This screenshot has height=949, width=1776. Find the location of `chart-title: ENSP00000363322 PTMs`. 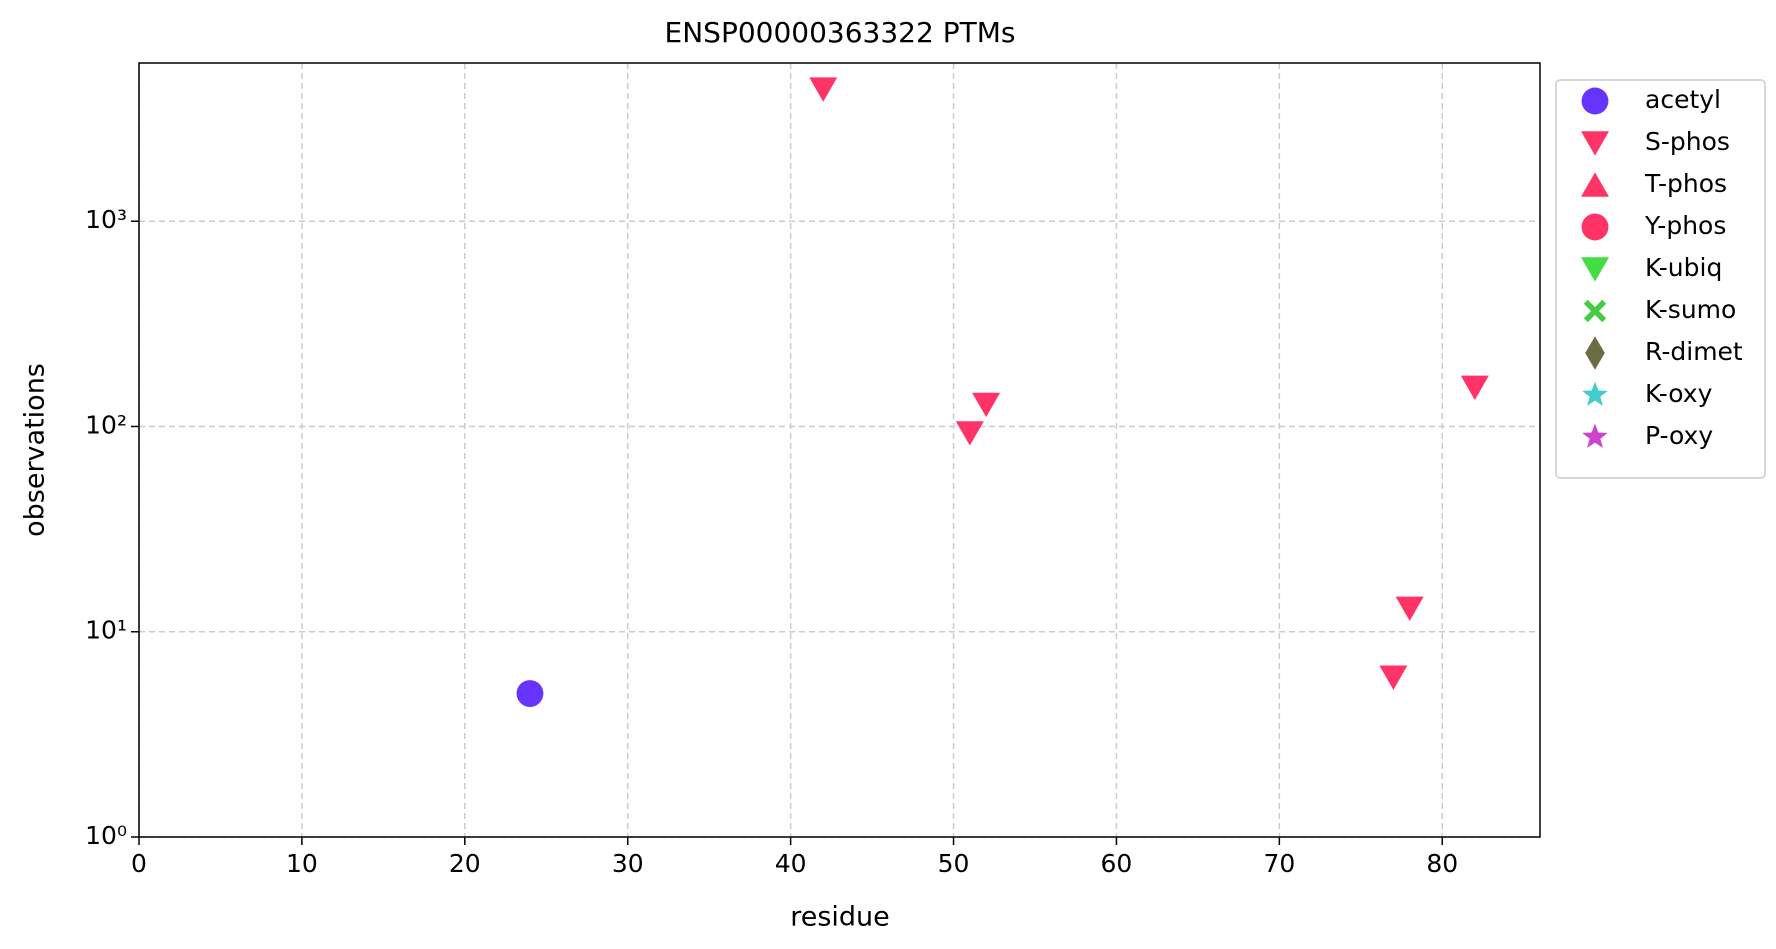

chart-title: ENSP00000363322 PTMs is located at coordinates (840, 32).